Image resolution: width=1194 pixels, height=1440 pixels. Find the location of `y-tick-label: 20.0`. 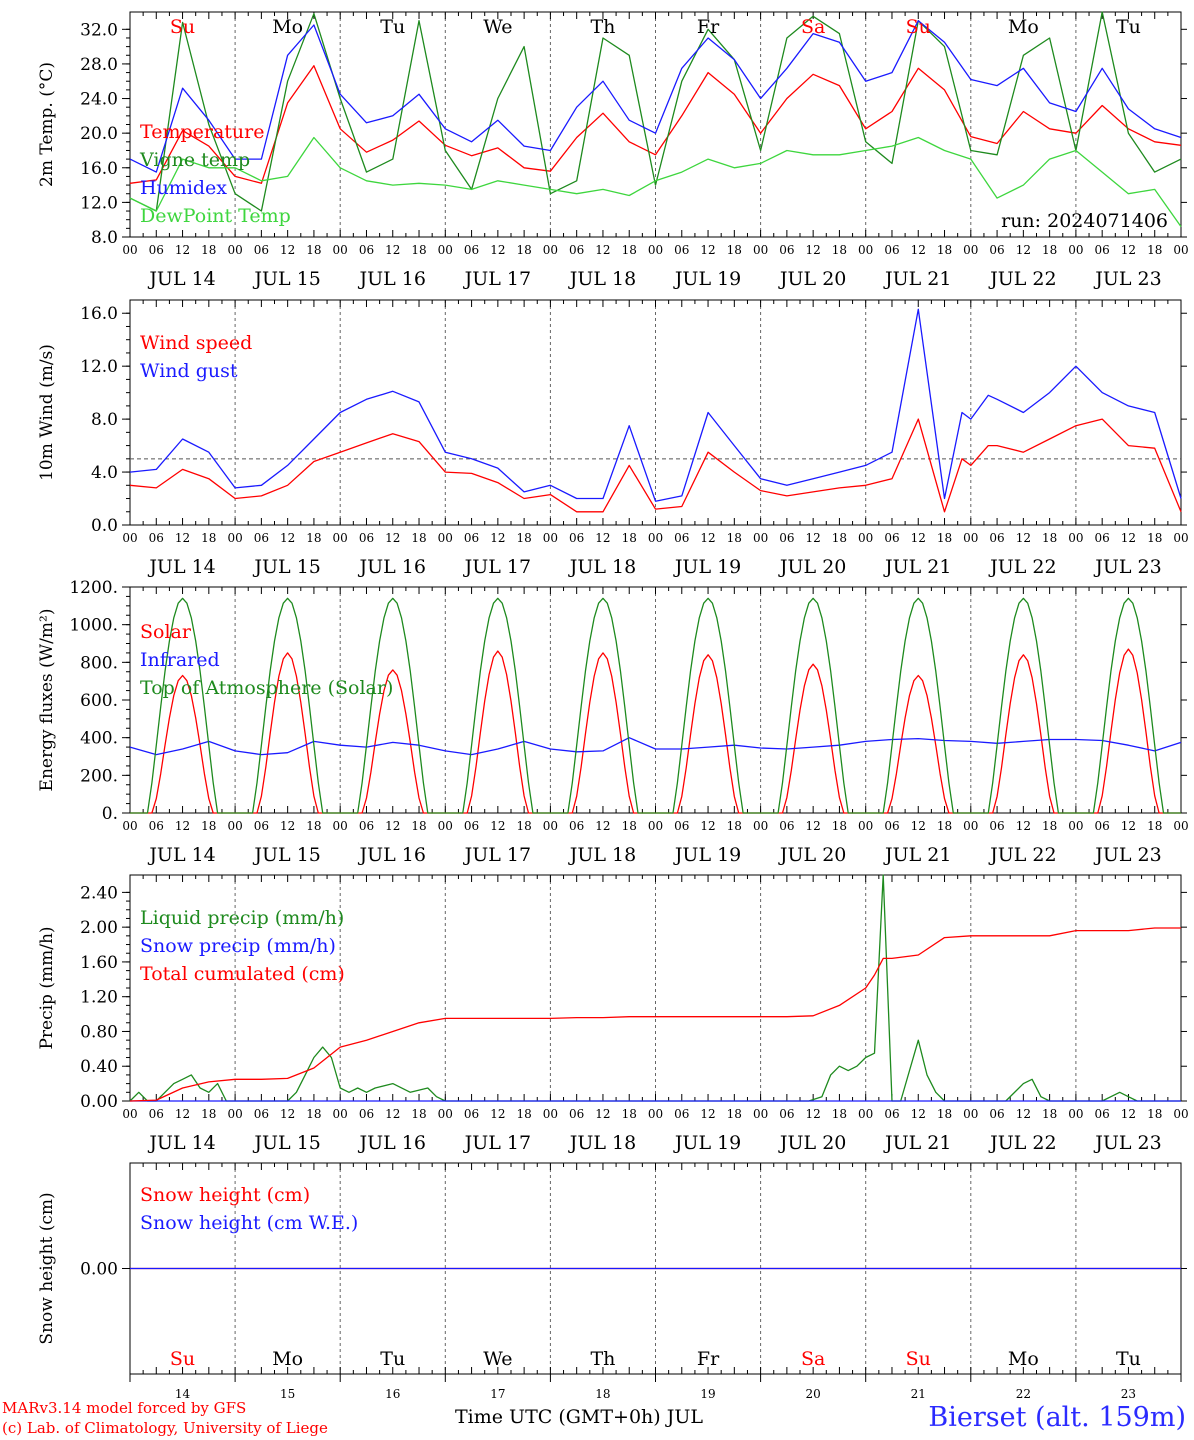

y-tick-label: 20.0 is located at coordinates (99, 134).